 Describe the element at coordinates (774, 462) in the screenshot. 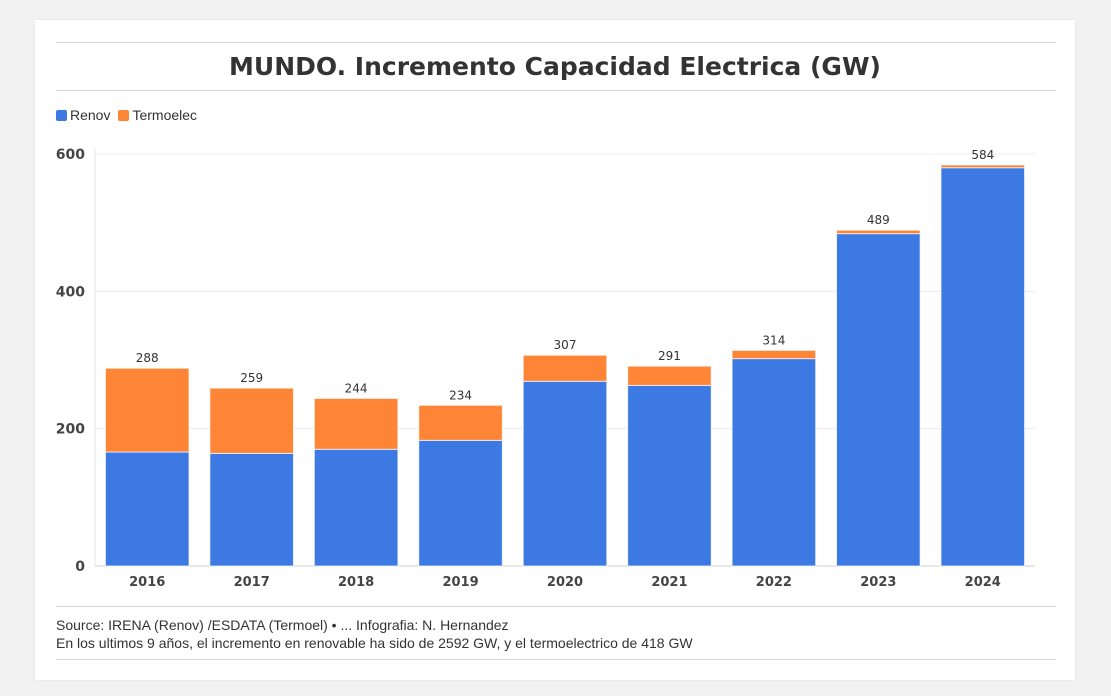

I see `bar-renov-2022` at that location.